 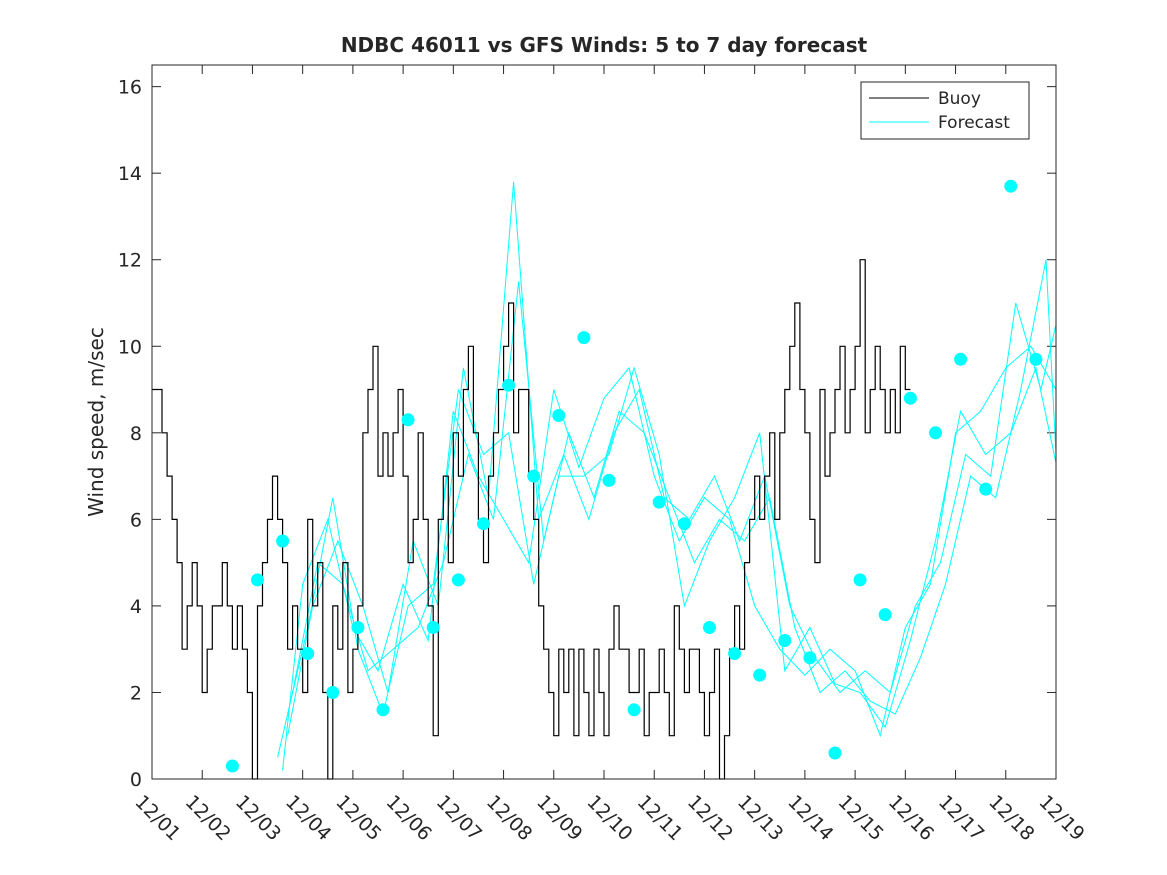 I want to click on y-axis-label: Wind speed, m/sec, so click(x=96, y=422).